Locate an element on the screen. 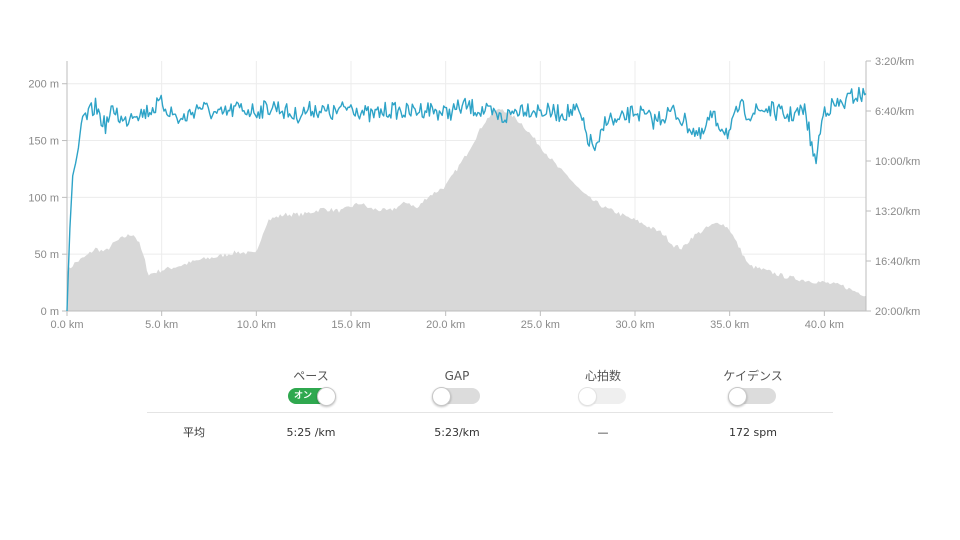  cadence-toggle is located at coordinates (752, 396).